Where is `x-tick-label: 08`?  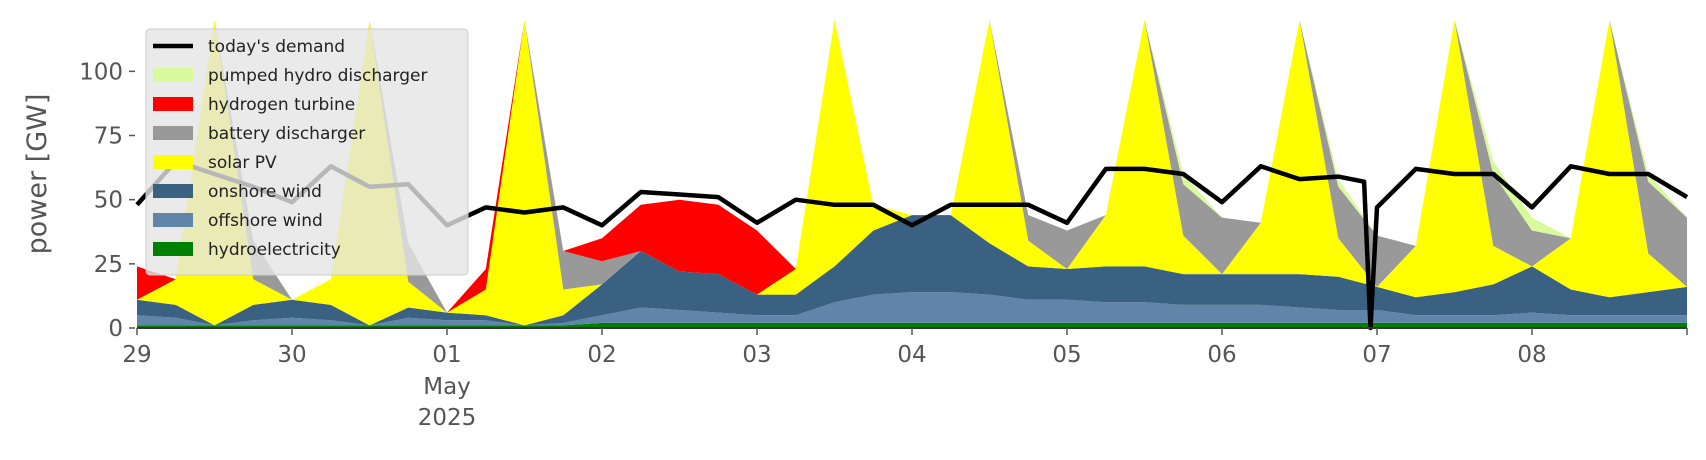
x-tick-label: 08 is located at coordinates (1531, 355).